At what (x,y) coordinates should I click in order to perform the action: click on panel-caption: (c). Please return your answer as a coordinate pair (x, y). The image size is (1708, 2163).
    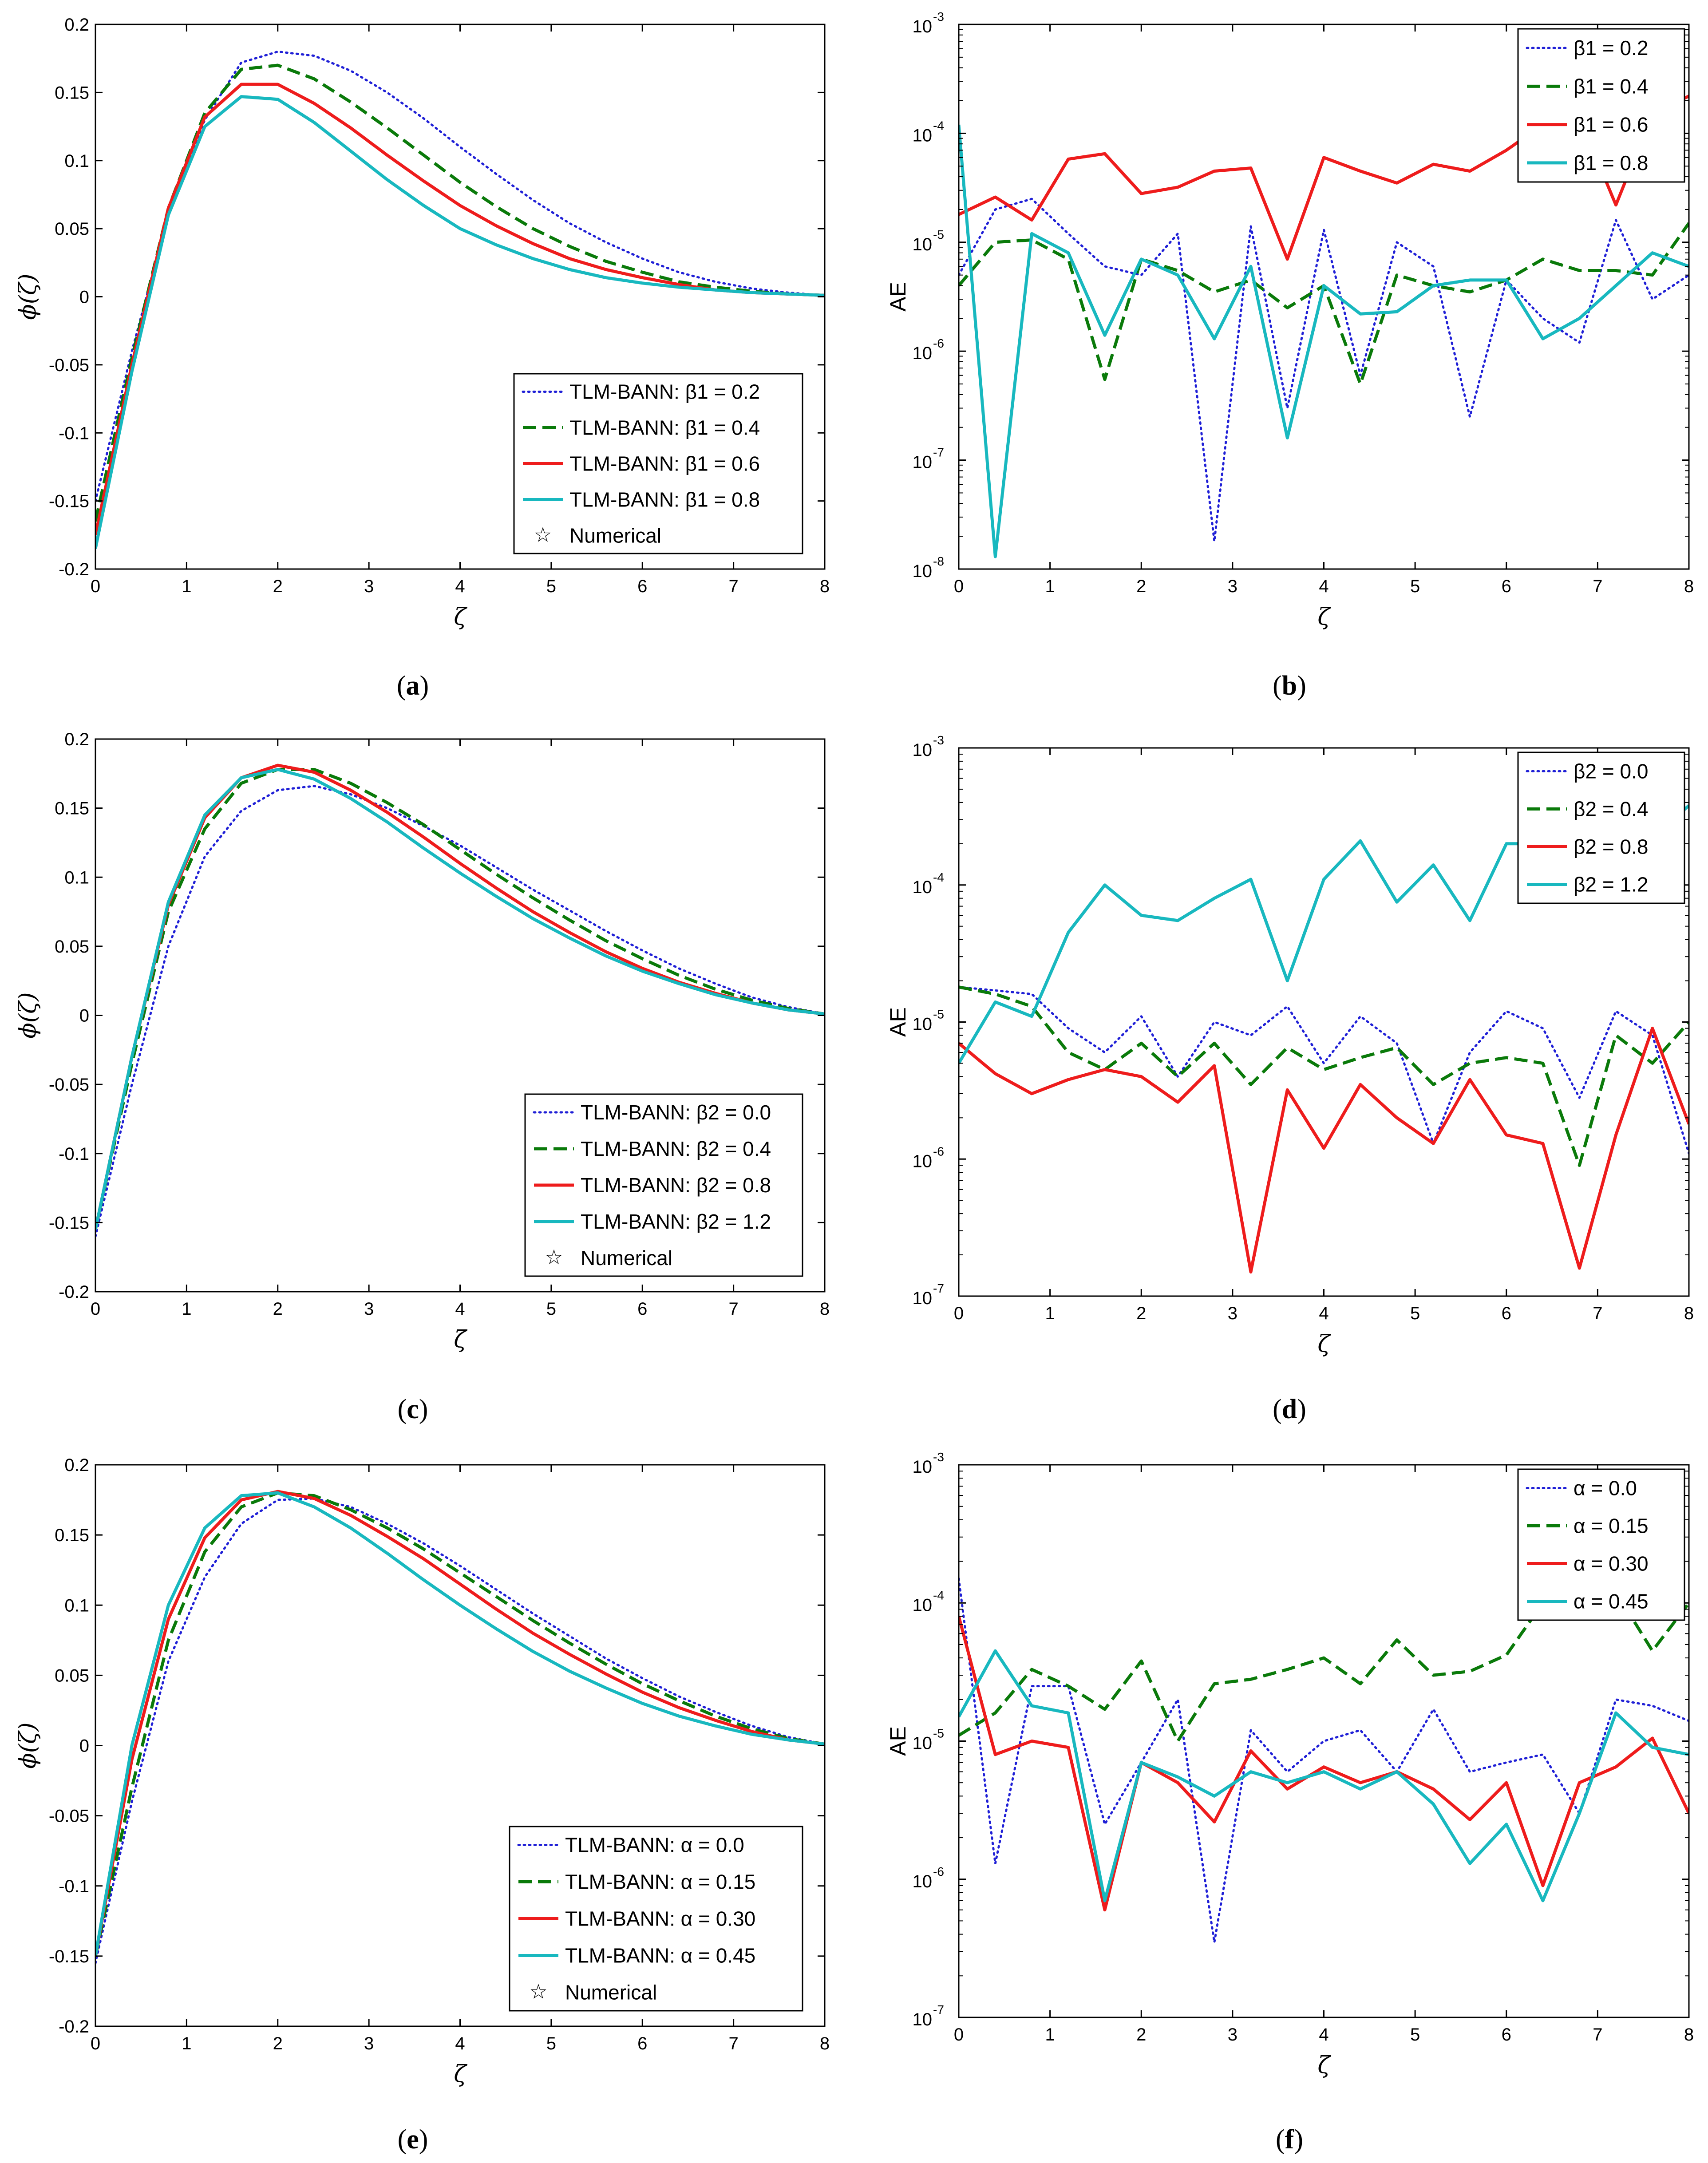
    Looking at the image, I should click on (413, 1409).